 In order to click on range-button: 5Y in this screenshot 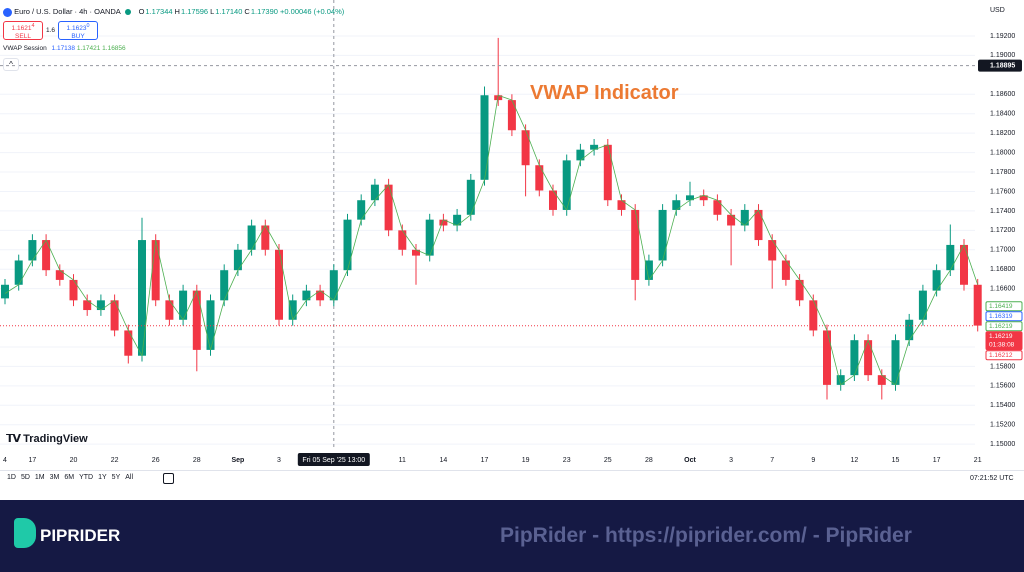, I will do `click(116, 477)`.